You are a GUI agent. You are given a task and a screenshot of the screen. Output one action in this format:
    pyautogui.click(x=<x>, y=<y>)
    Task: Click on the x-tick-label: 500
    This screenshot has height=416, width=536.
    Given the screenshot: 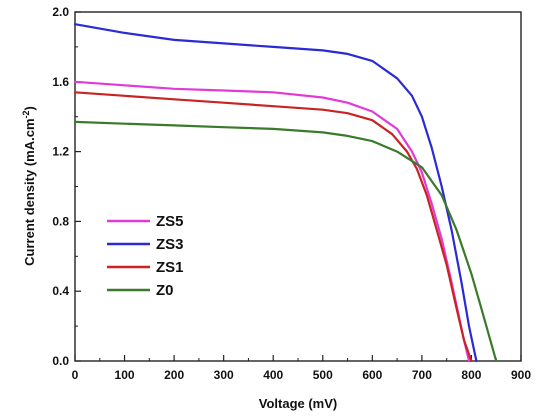 What is the action you would take?
    pyautogui.click(x=323, y=375)
    